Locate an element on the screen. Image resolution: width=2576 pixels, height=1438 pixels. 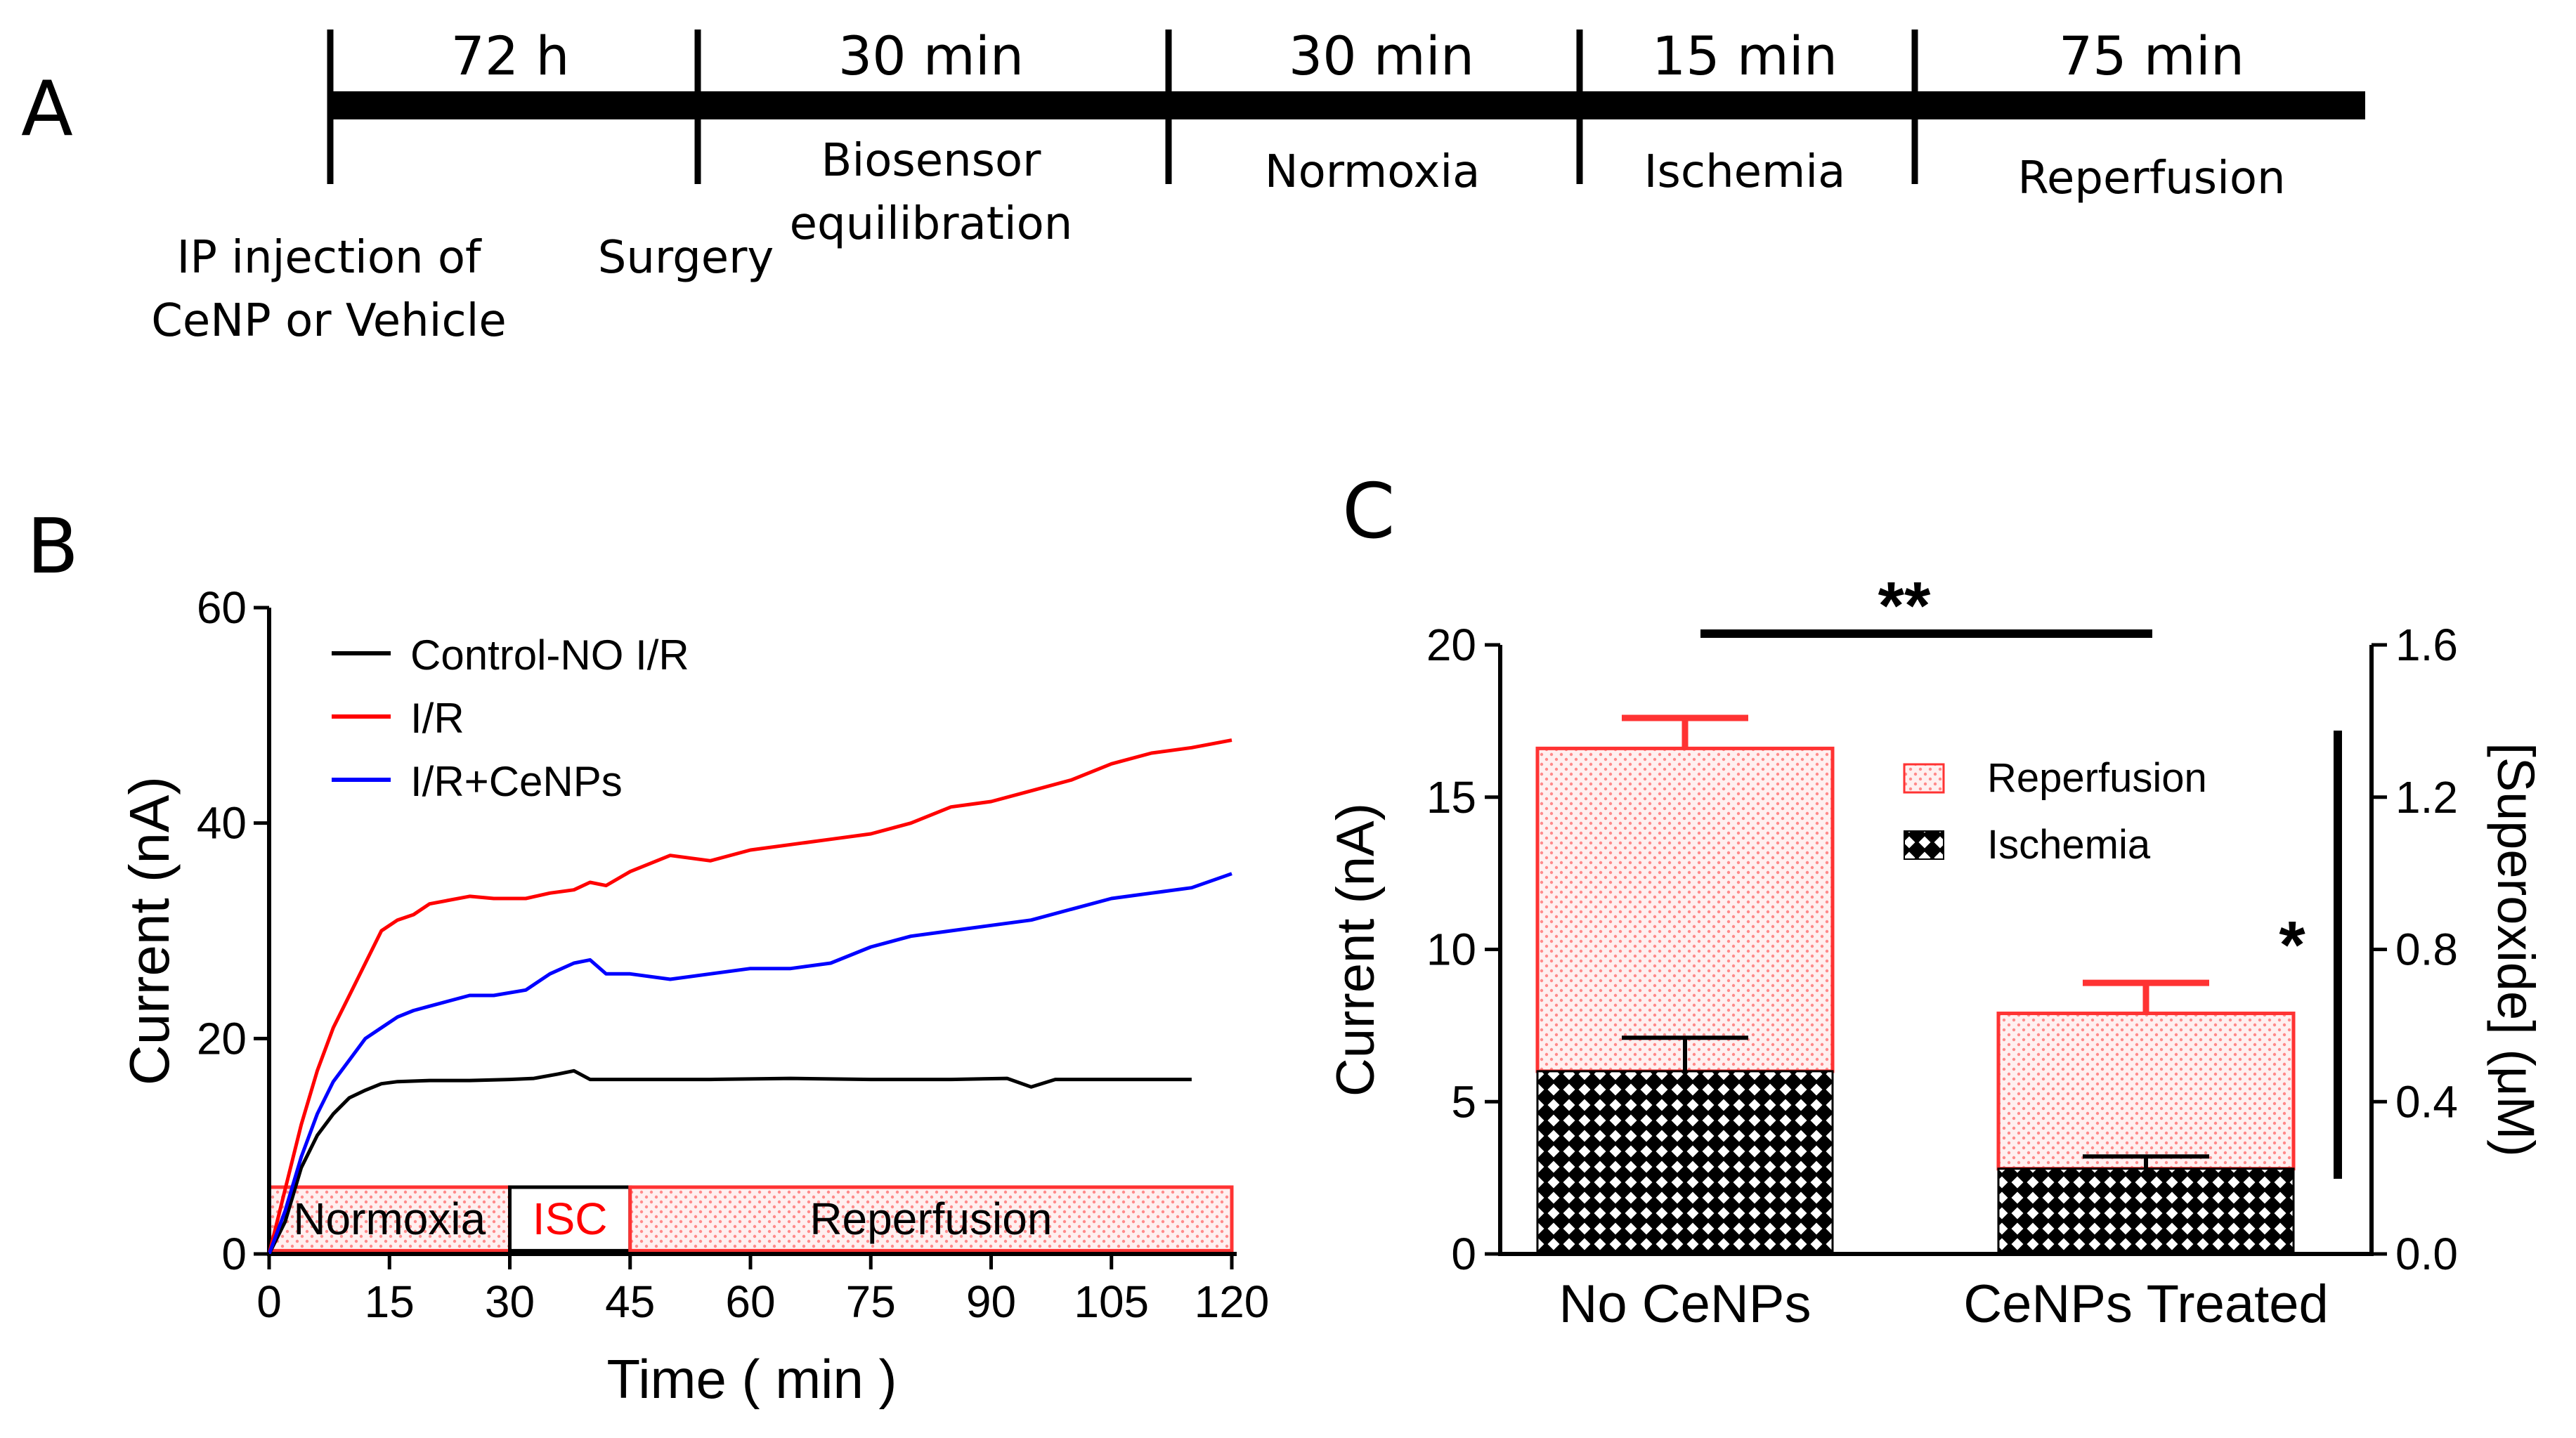
label-ip-injection-line1: IP injection of is located at coordinates (329, 258).